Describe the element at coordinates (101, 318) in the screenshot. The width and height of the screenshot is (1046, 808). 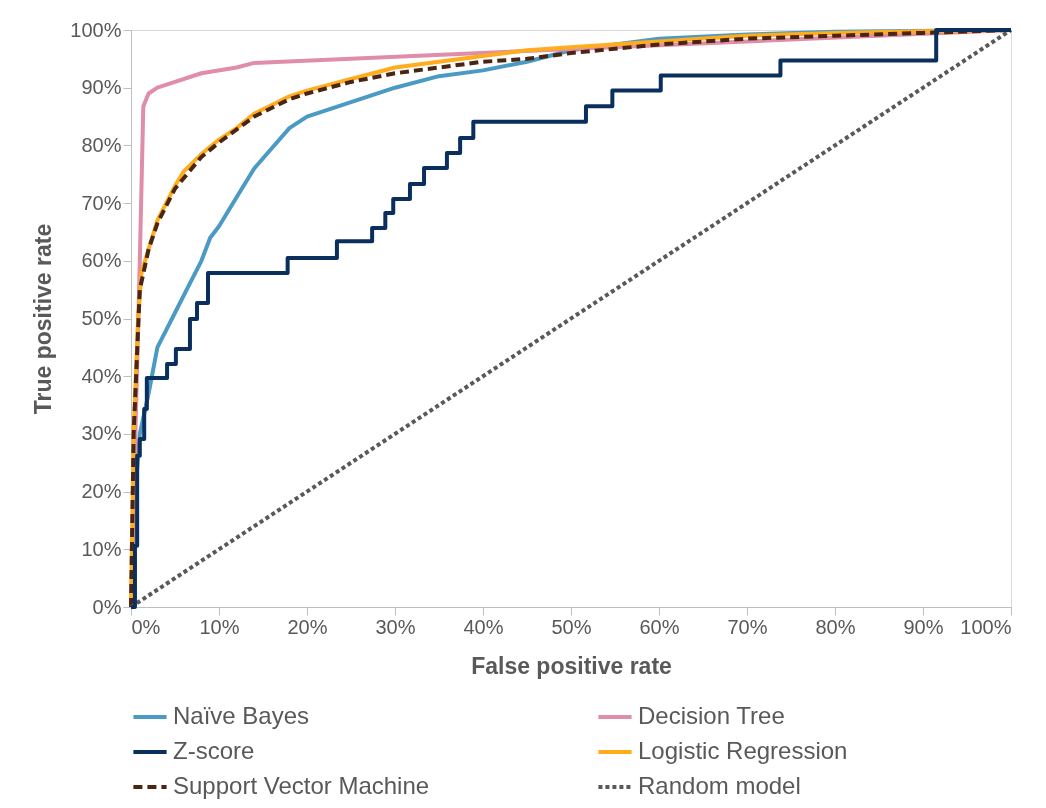
I see `y-tick-label: 50%` at that location.